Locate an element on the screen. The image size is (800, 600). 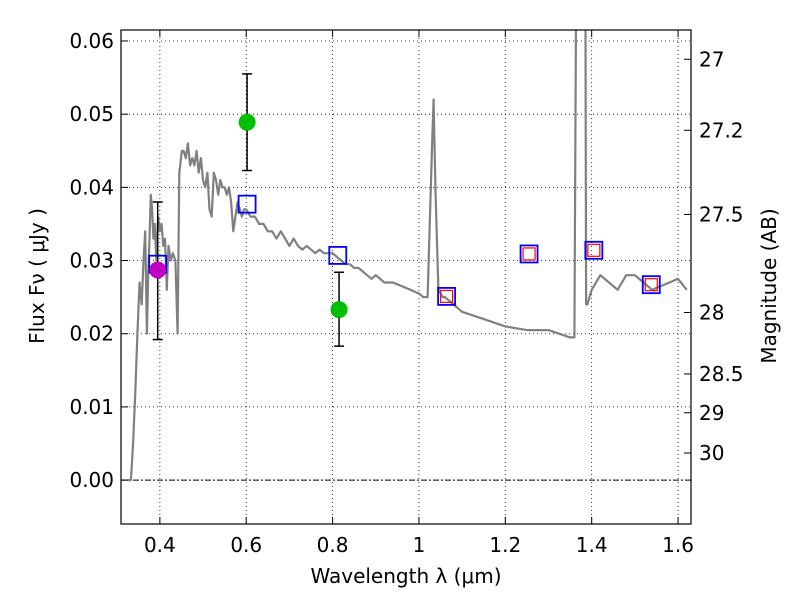
y2-axis-title: Magnitude (AB) is located at coordinates (769, 285).